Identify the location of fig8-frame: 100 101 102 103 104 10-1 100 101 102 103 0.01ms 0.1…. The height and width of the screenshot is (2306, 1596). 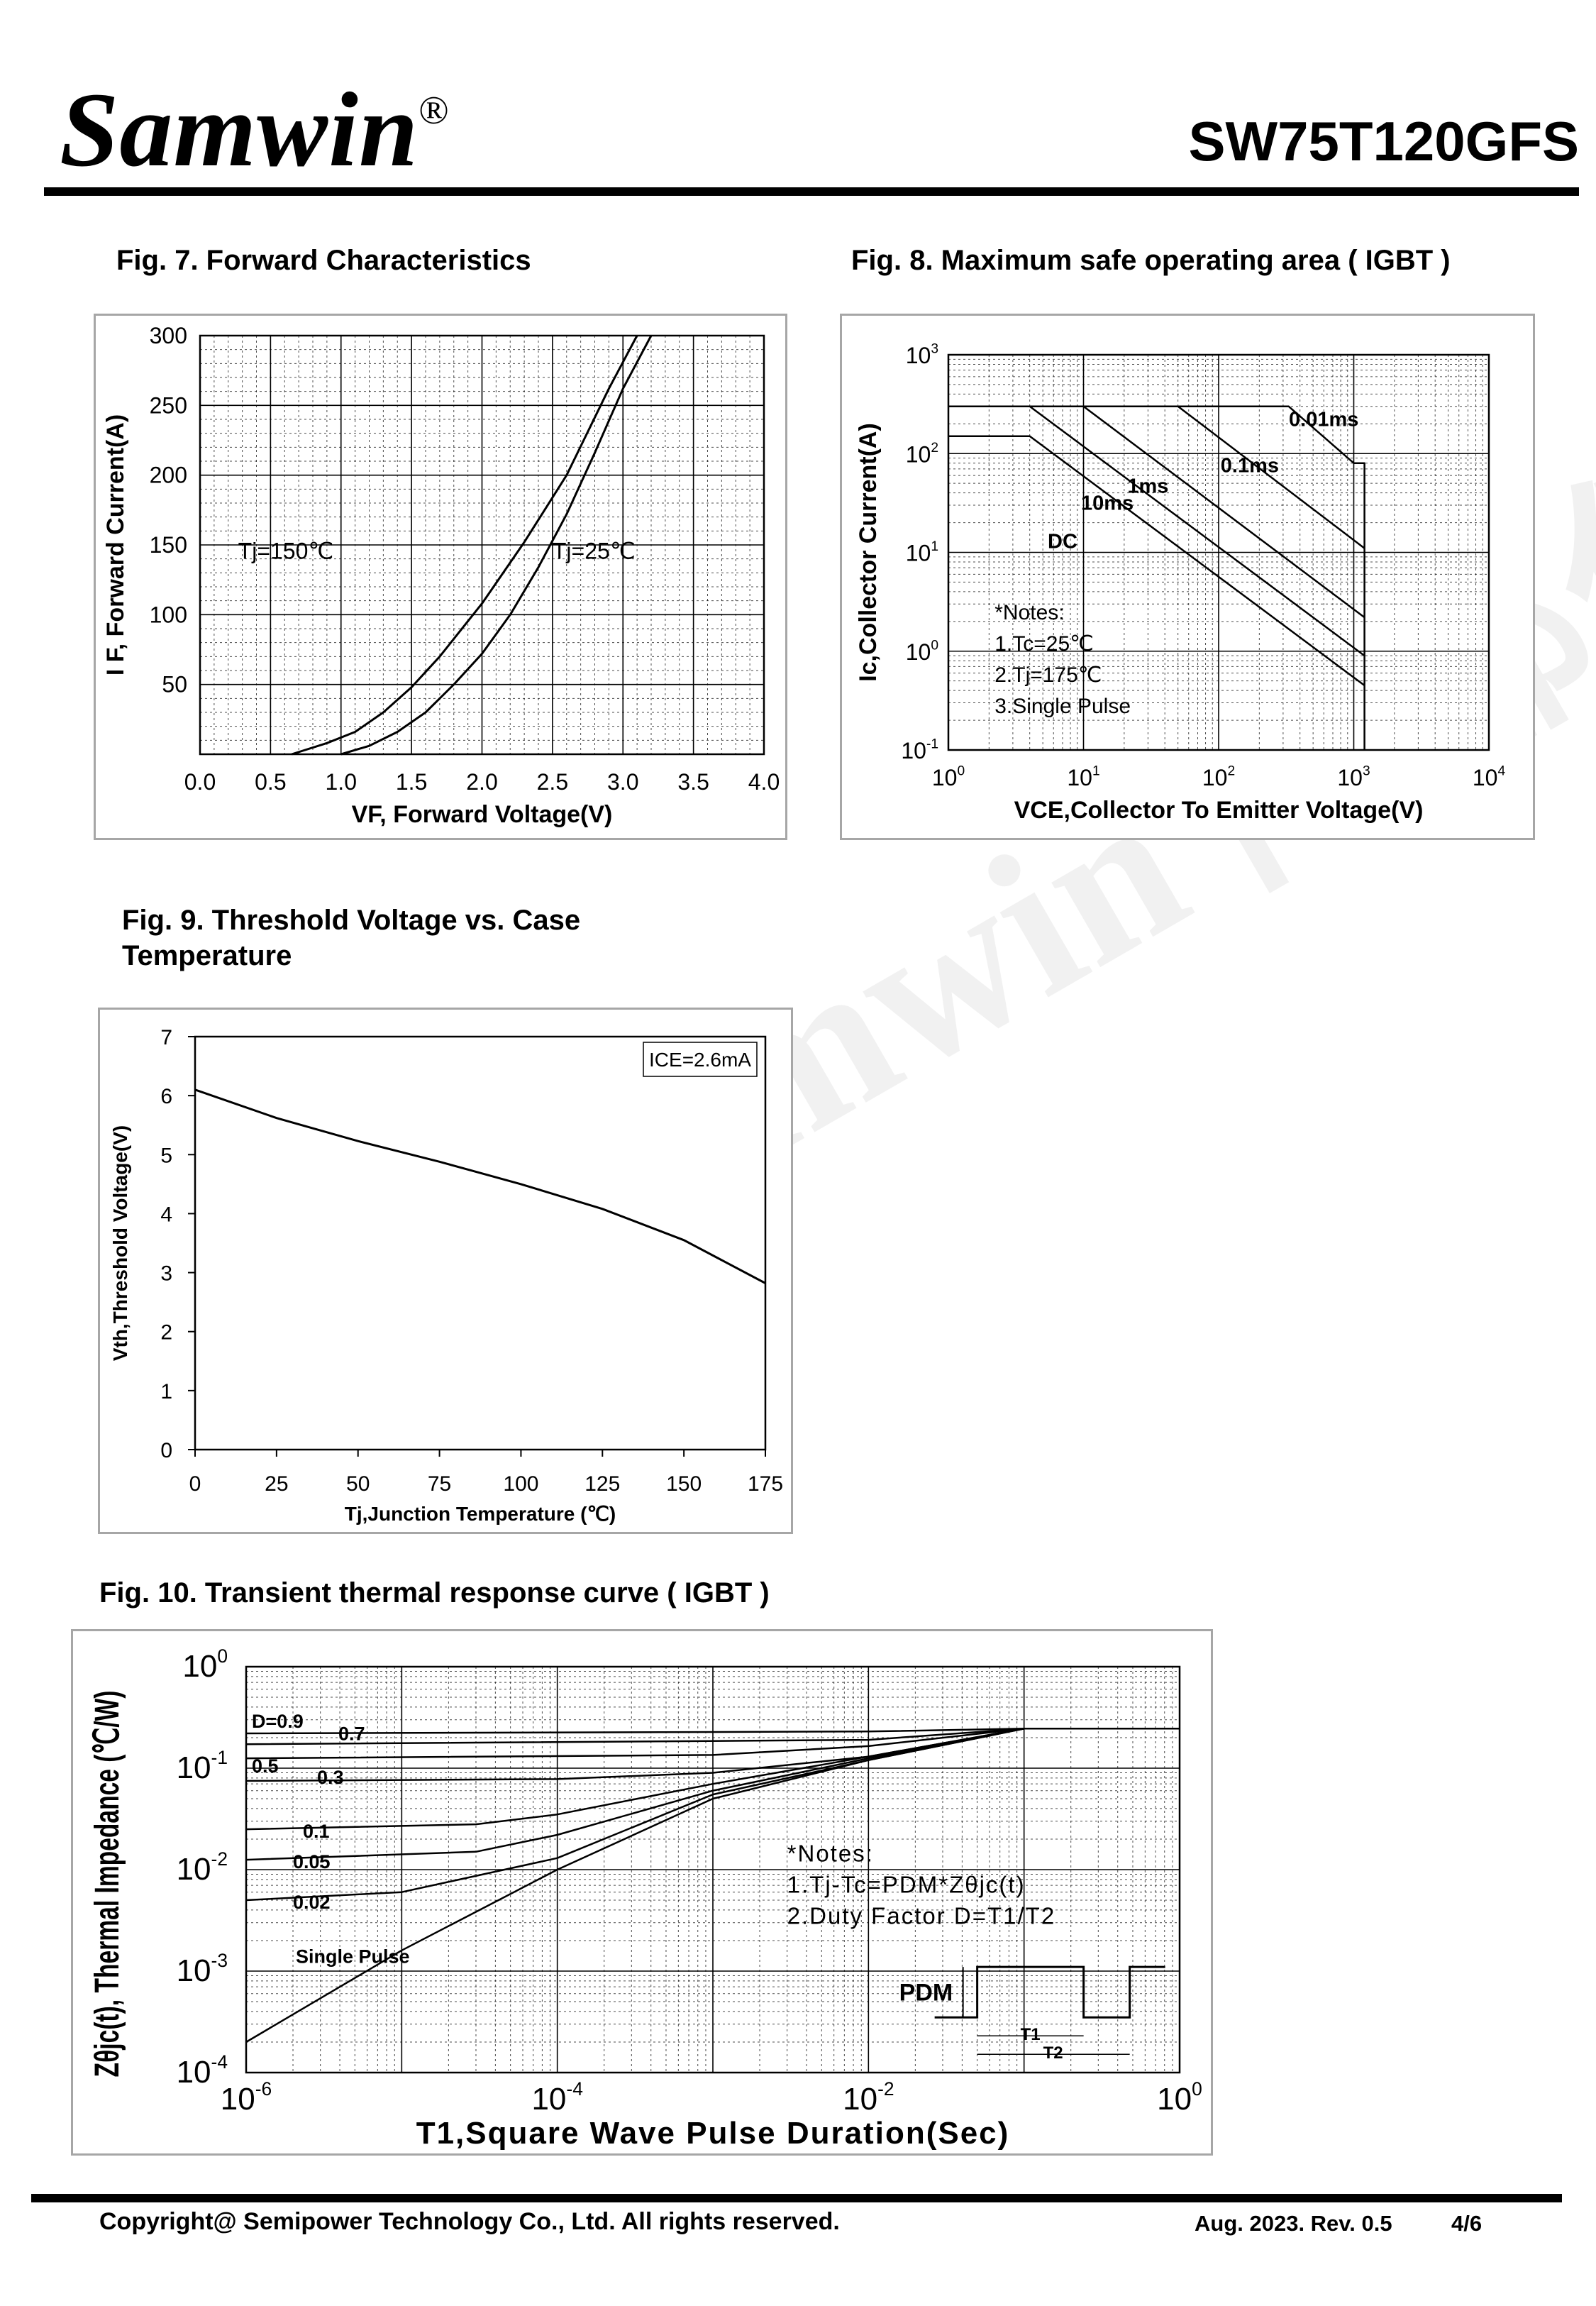
(1187, 577).